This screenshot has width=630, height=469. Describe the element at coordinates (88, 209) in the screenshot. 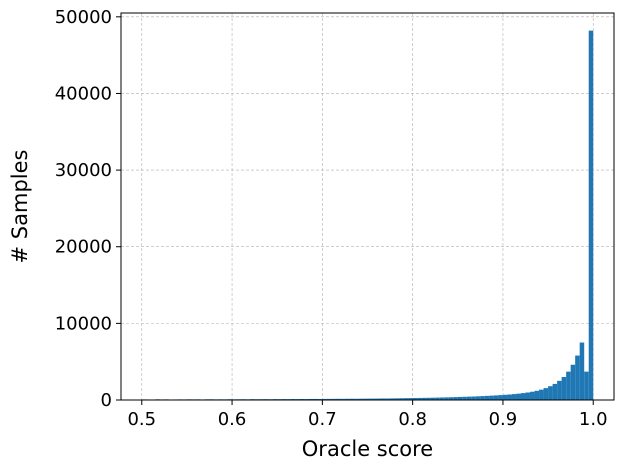

I see `y-axis-ticks: 0 10000 20000 30000 40000 50000` at that location.